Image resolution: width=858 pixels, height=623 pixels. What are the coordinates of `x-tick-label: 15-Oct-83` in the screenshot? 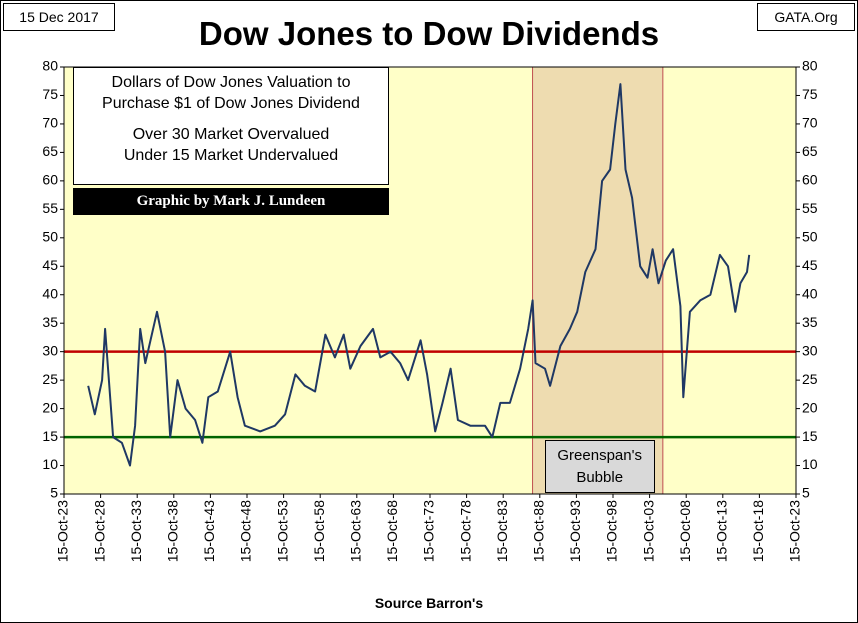 It's located at (502, 531).